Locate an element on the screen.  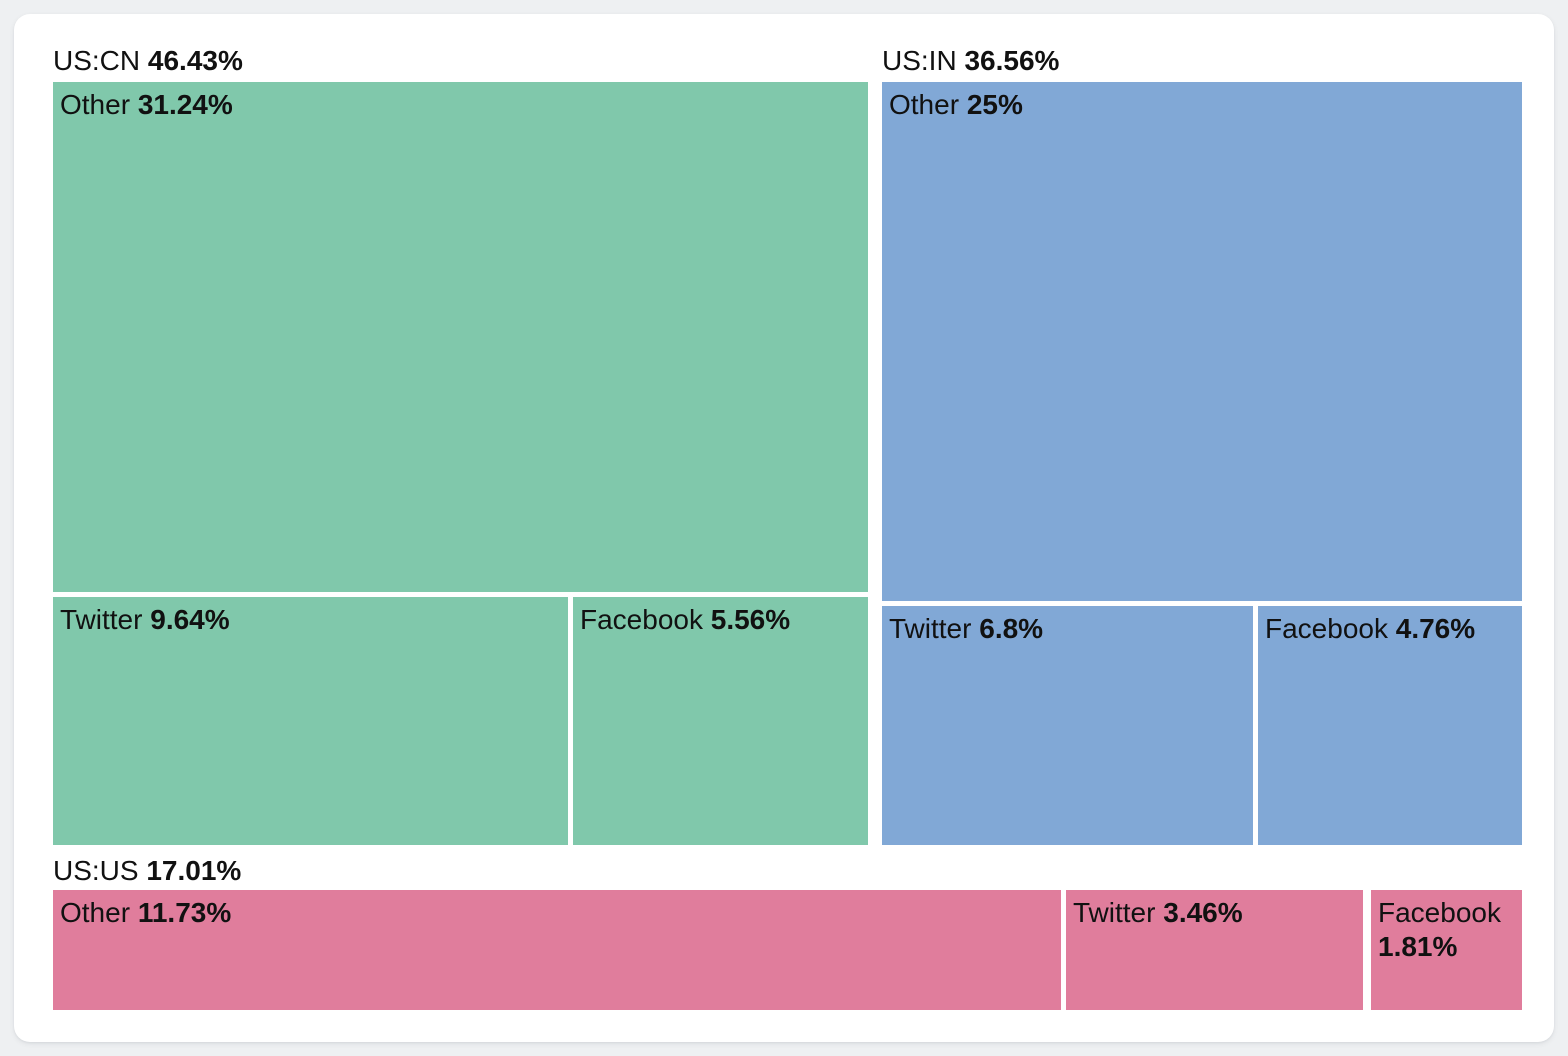
group-name: US:US is located at coordinates (96, 870).